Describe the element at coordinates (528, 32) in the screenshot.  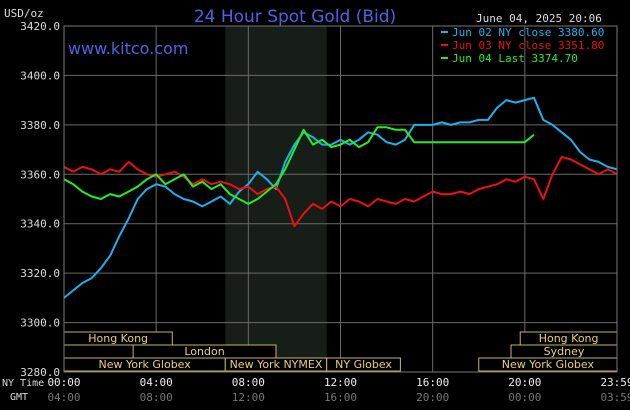
I see `legend-entry: Jun 02 NY close 3380.60` at that location.